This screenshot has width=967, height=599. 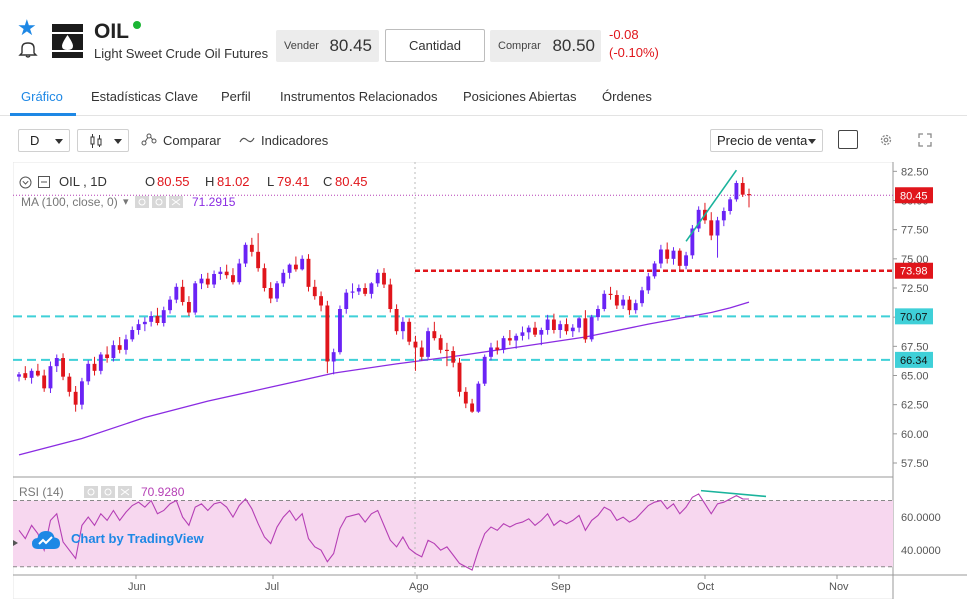 I want to click on price-tick-label: 82.50, so click(x=915, y=172).